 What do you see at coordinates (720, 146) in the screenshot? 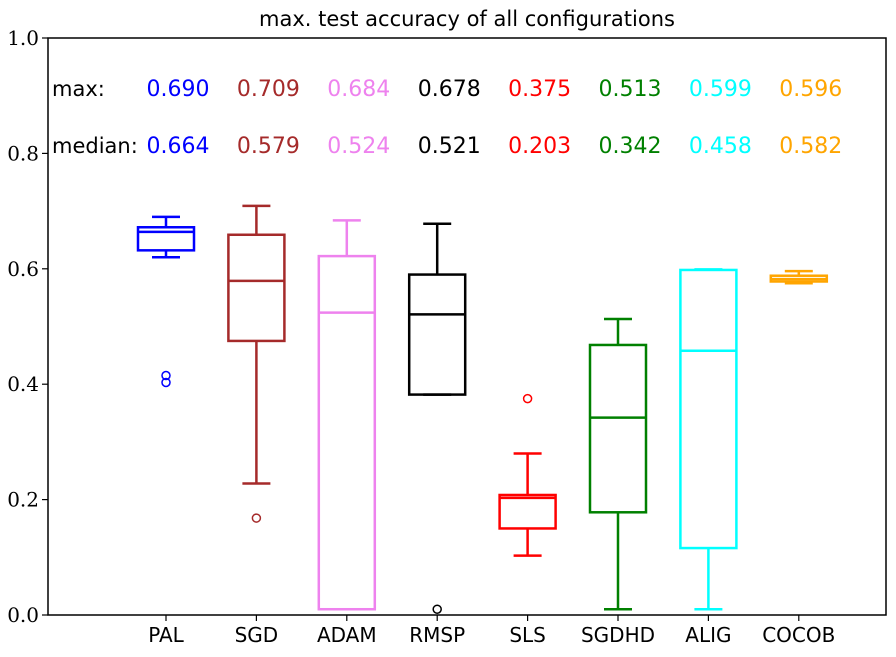
I see `median-value-label: 0.458` at bounding box center [720, 146].